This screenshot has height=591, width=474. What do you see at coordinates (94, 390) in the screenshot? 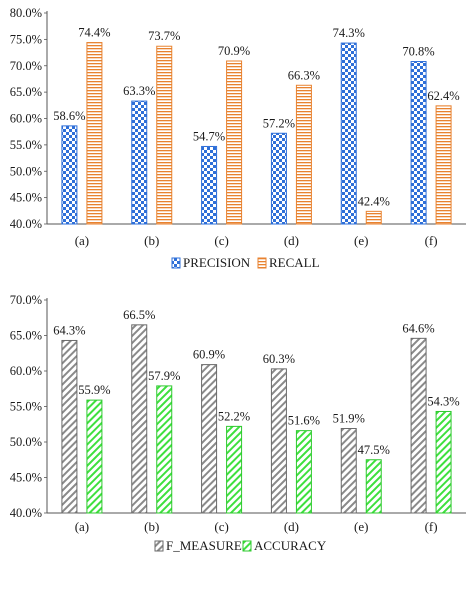
I see `data-label: 55.9%` at bounding box center [94, 390].